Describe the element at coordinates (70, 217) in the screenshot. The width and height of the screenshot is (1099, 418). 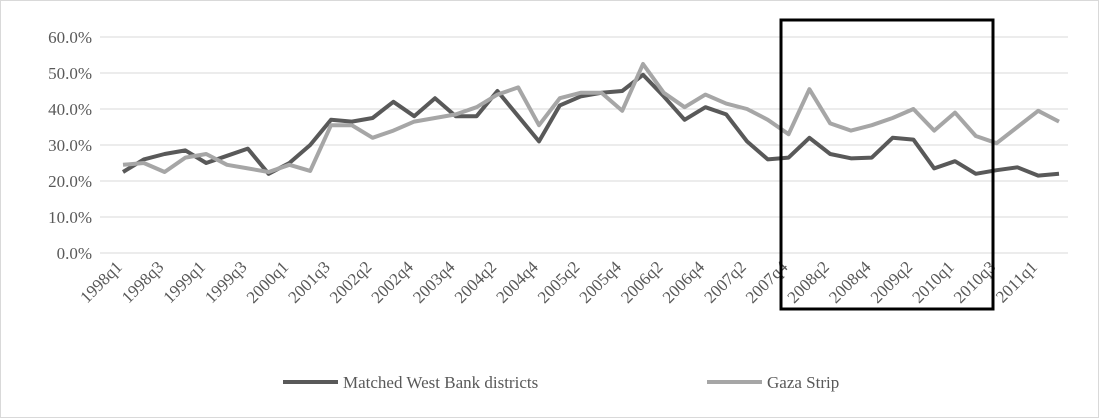
I see `y-tick-label: 10.0%` at that location.